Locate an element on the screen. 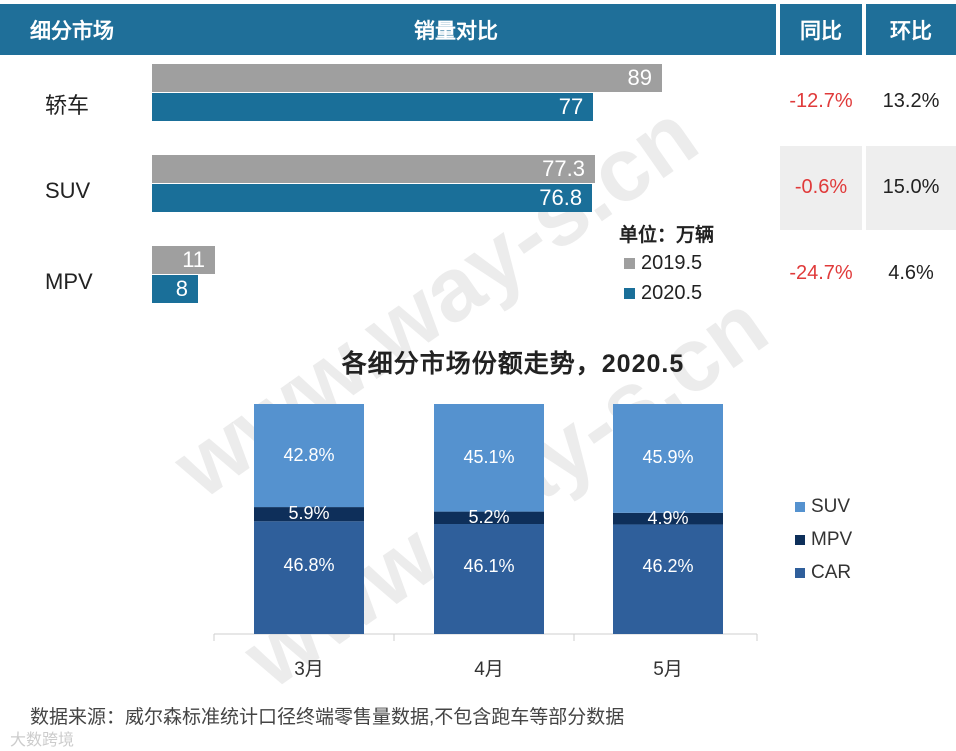  x-tick-may: 5月 is located at coordinates (668, 669).